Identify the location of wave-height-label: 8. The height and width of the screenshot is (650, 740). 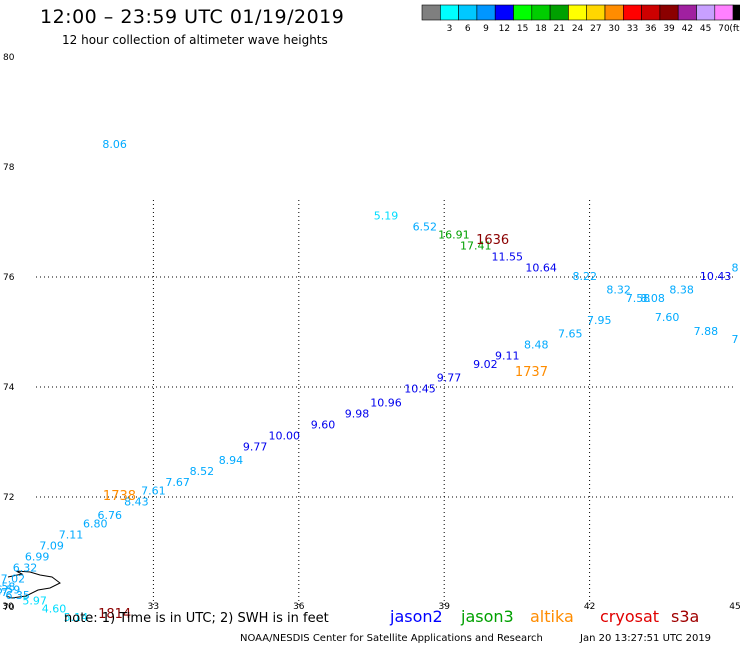
(735, 268).